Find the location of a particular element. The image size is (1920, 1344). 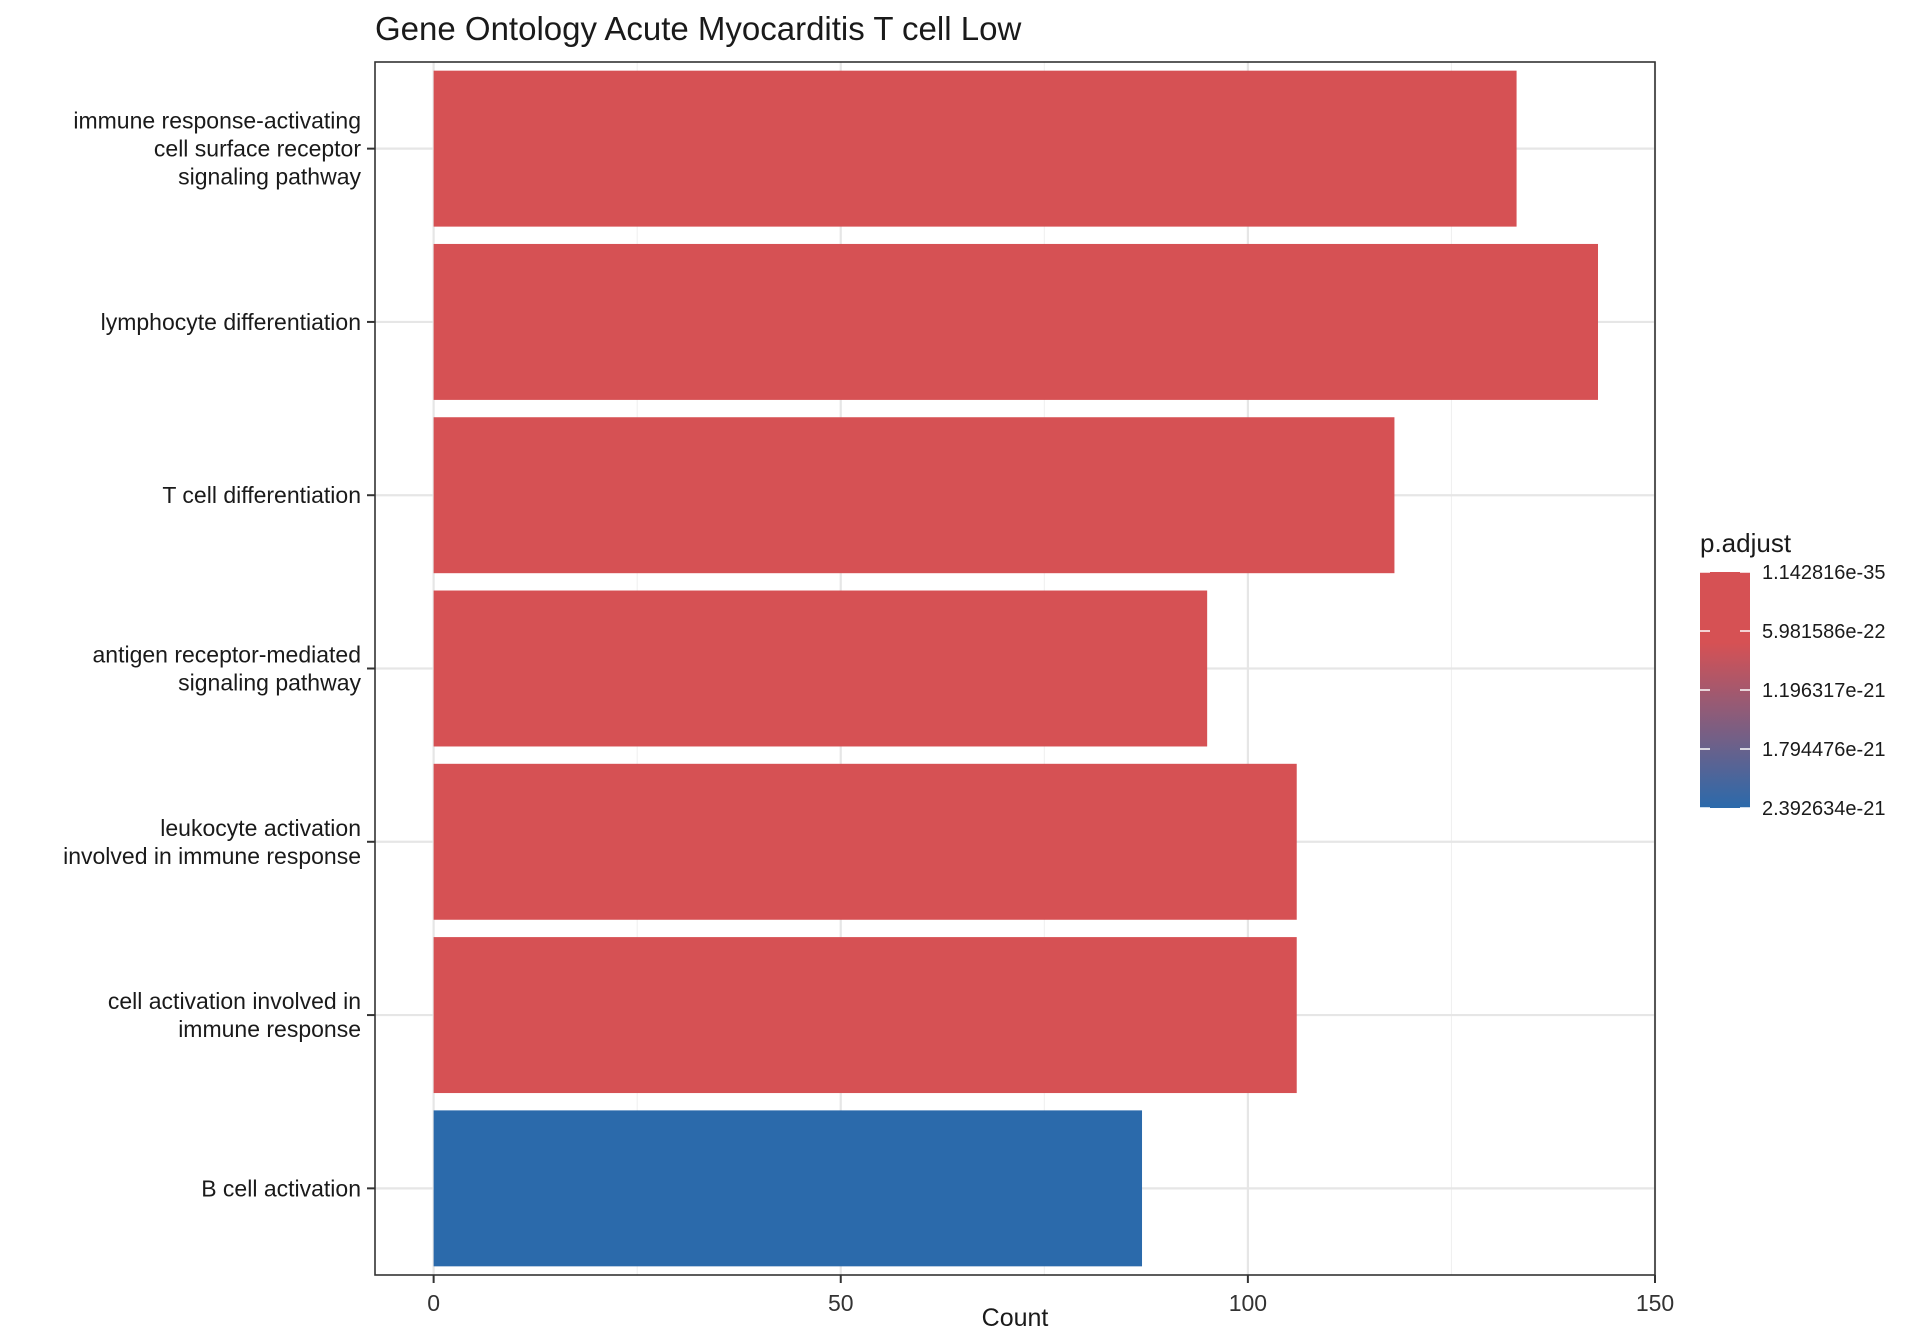

legend-tick-label: 1.142816e-35 is located at coordinates (1823, 573).